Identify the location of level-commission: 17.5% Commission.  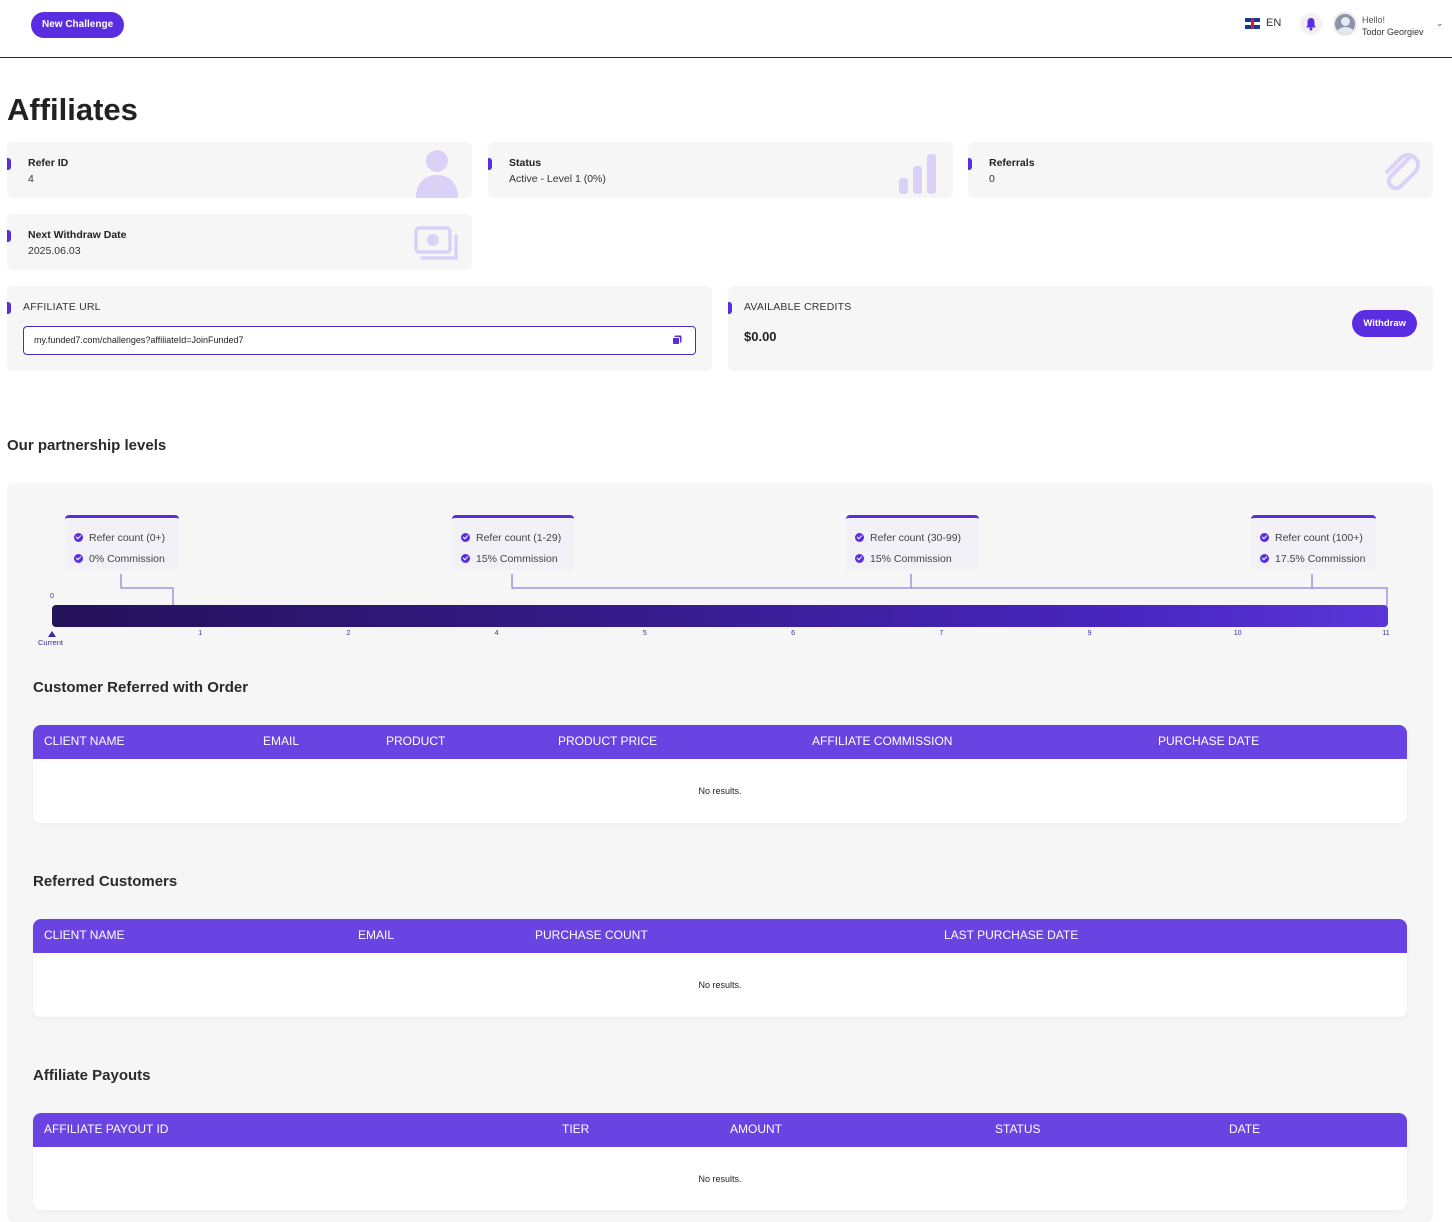
(1320, 558).